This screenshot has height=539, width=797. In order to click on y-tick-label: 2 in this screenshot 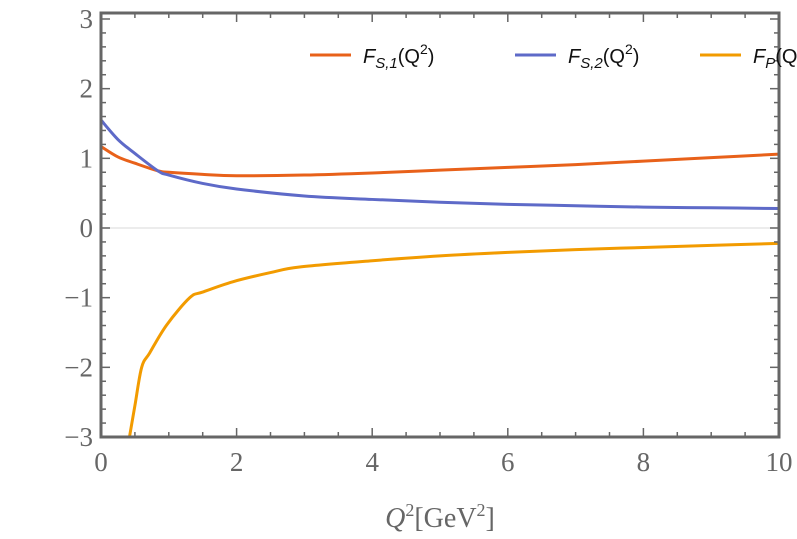, I will do `click(87, 89)`.